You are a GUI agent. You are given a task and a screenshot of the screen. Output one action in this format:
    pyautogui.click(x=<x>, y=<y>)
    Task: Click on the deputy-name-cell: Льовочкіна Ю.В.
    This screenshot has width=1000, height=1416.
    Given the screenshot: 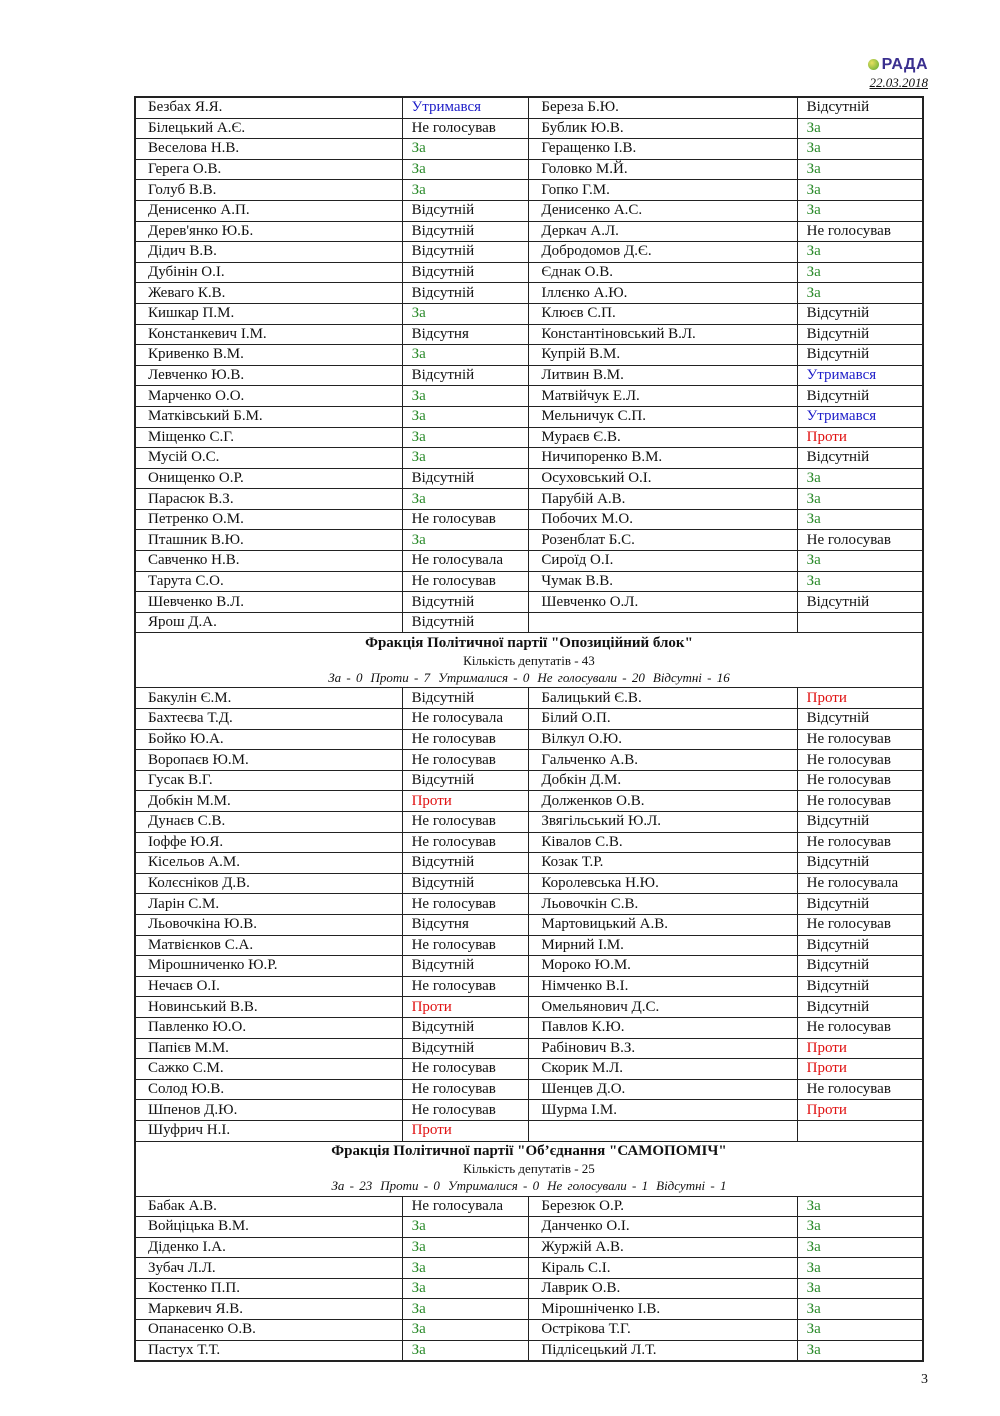 What is the action you would take?
    pyautogui.click(x=268, y=924)
    